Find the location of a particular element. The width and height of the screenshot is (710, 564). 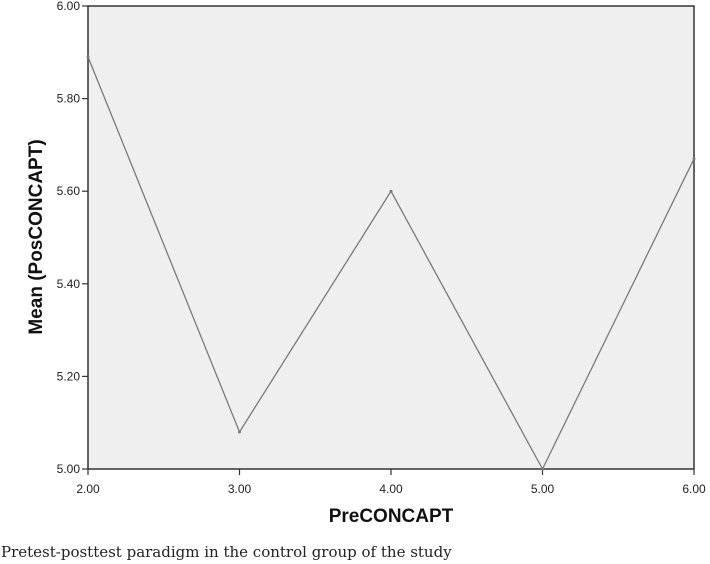

x-axis: 2.00 3.00 4.00 5.00 6.00 is located at coordinates (391, 482).